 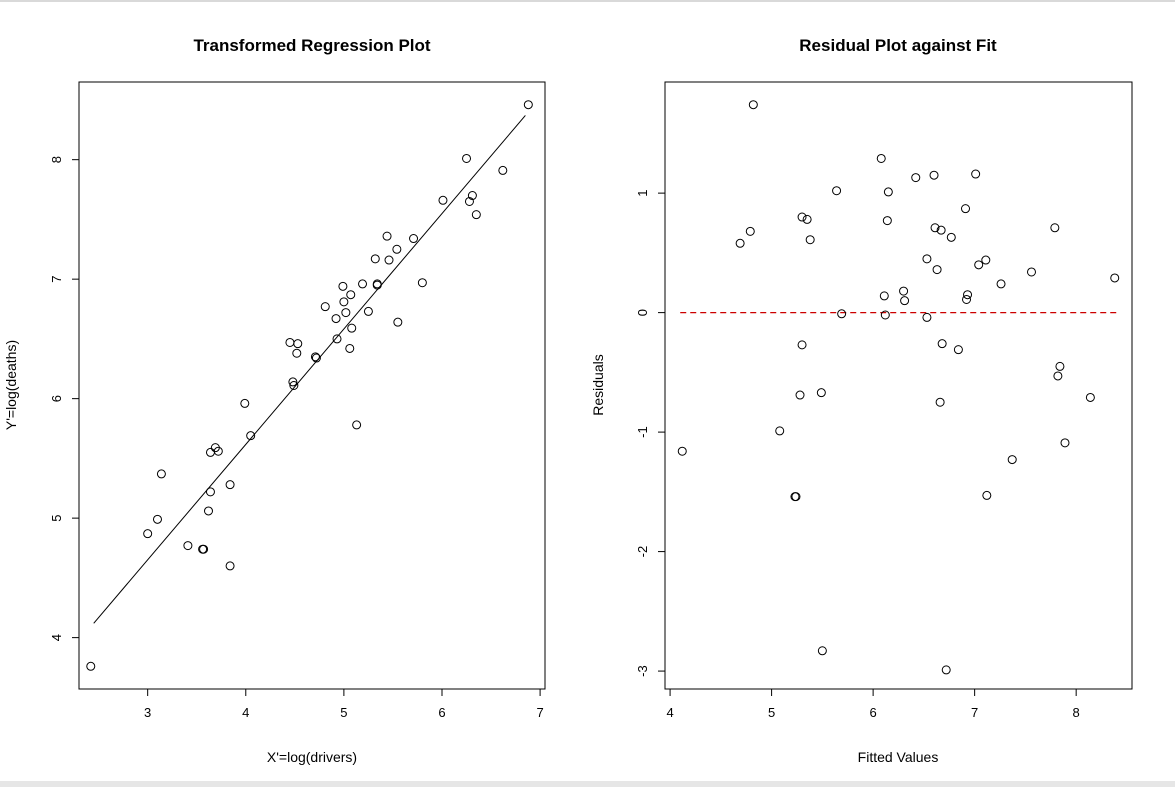 What do you see at coordinates (344, 704) in the screenshot?
I see `x-axis: 3 4 5 6 7` at bounding box center [344, 704].